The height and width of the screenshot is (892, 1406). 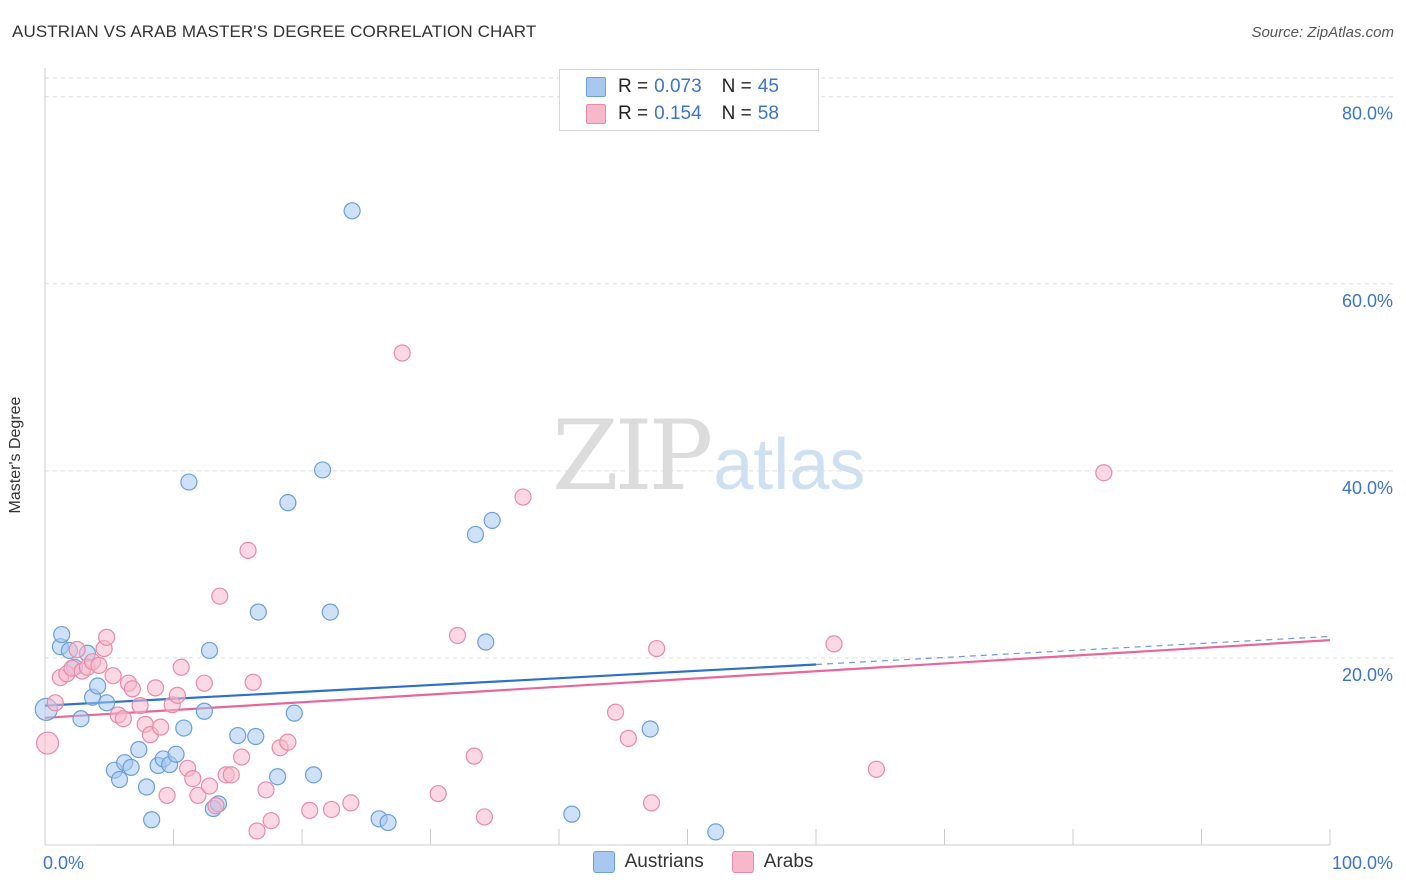 What do you see at coordinates (788, 861) in the screenshot?
I see `legend-label-arabs: Arabs` at bounding box center [788, 861].